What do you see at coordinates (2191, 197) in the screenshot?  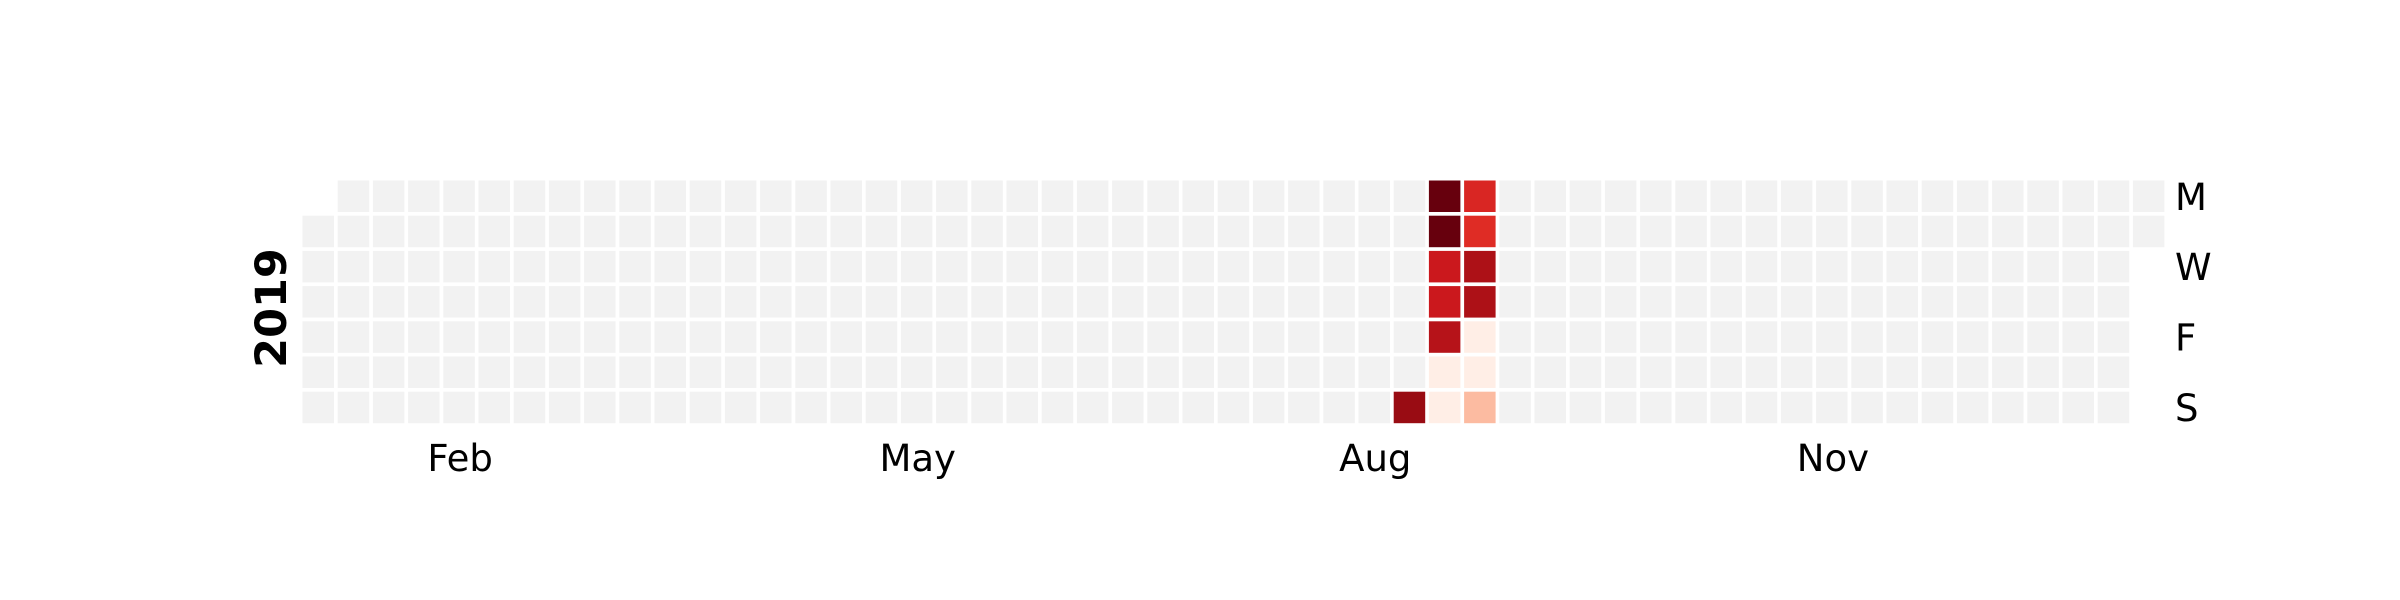 I see `weekday-tick-label: M` at bounding box center [2191, 197].